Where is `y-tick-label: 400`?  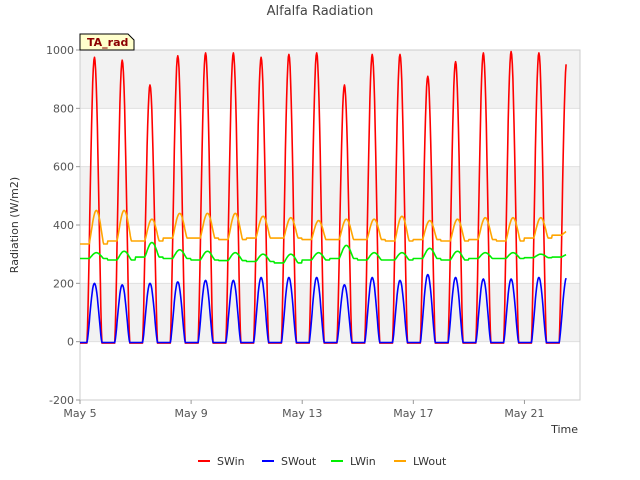
y-tick-label: 400 is located at coordinates (63, 225).